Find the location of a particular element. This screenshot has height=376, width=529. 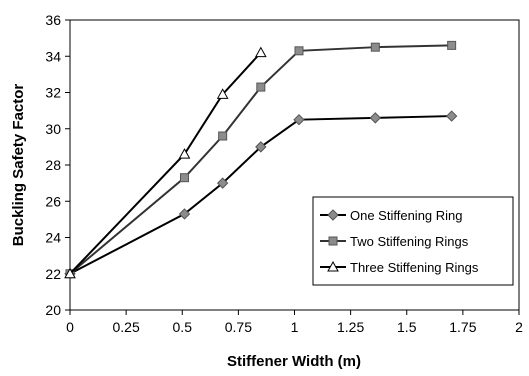

legend-label-two-rings: Two Stiffening Rings is located at coordinates (409, 241).